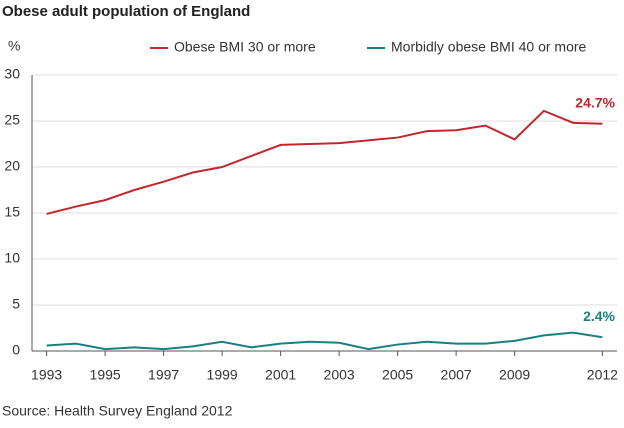 The width and height of the screenshot is (624, 428). I want to click on source: Source: Health Survey England 2012, so click(117, 411).